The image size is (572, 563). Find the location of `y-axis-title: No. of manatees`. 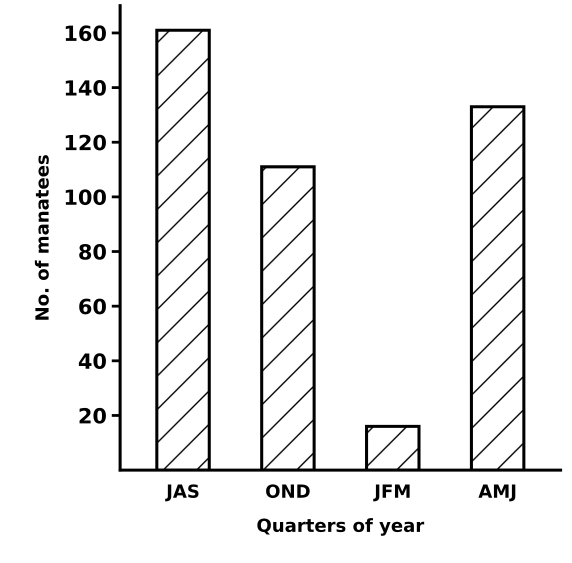

y-axis-title: No. of manatees is located at coordinates (41, 237).